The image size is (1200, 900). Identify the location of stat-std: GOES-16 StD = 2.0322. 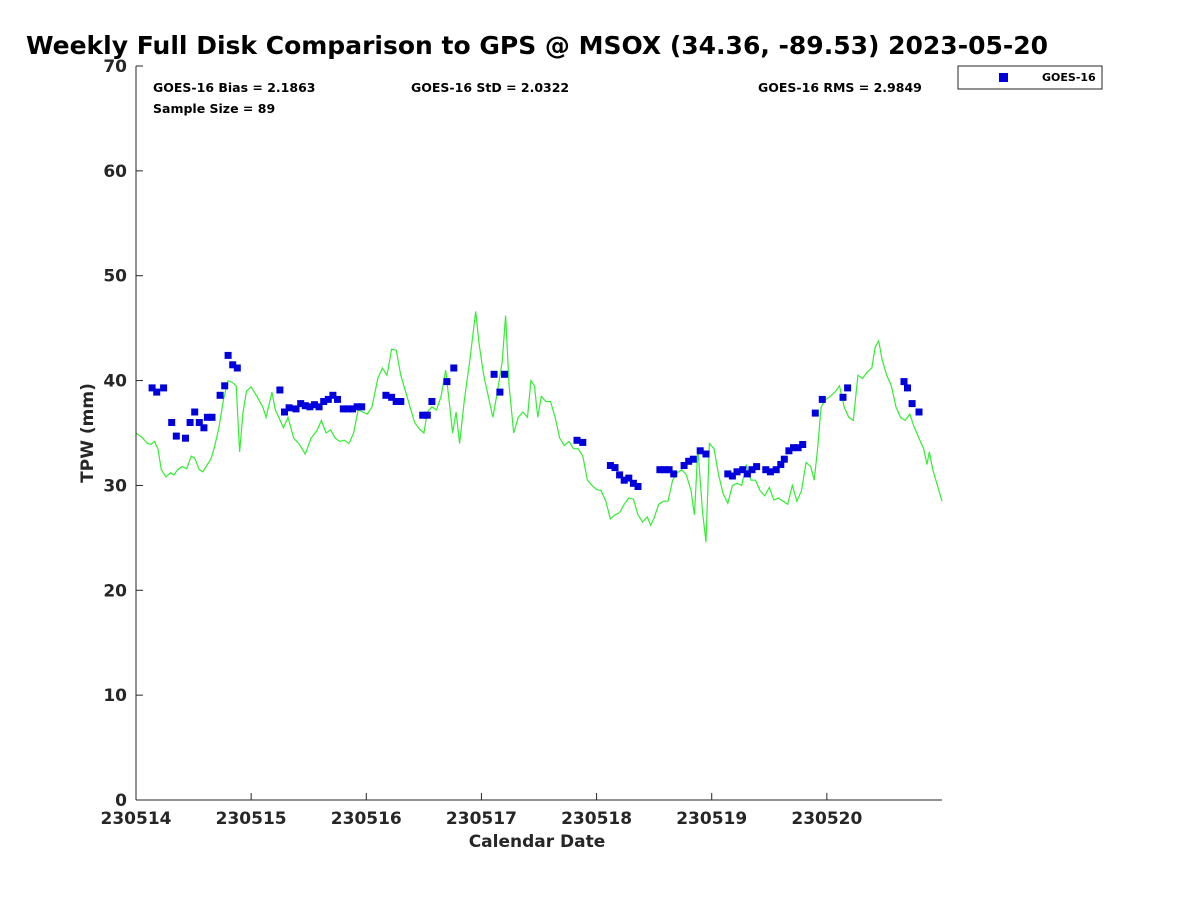
(490, 87).